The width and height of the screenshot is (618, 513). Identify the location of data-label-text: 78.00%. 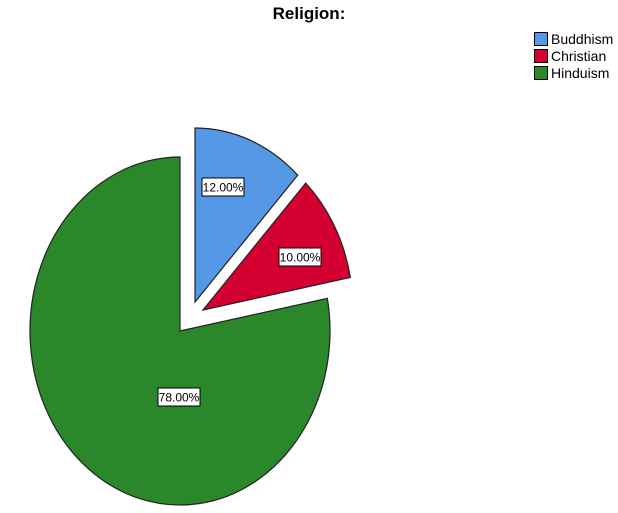
(179, 398).